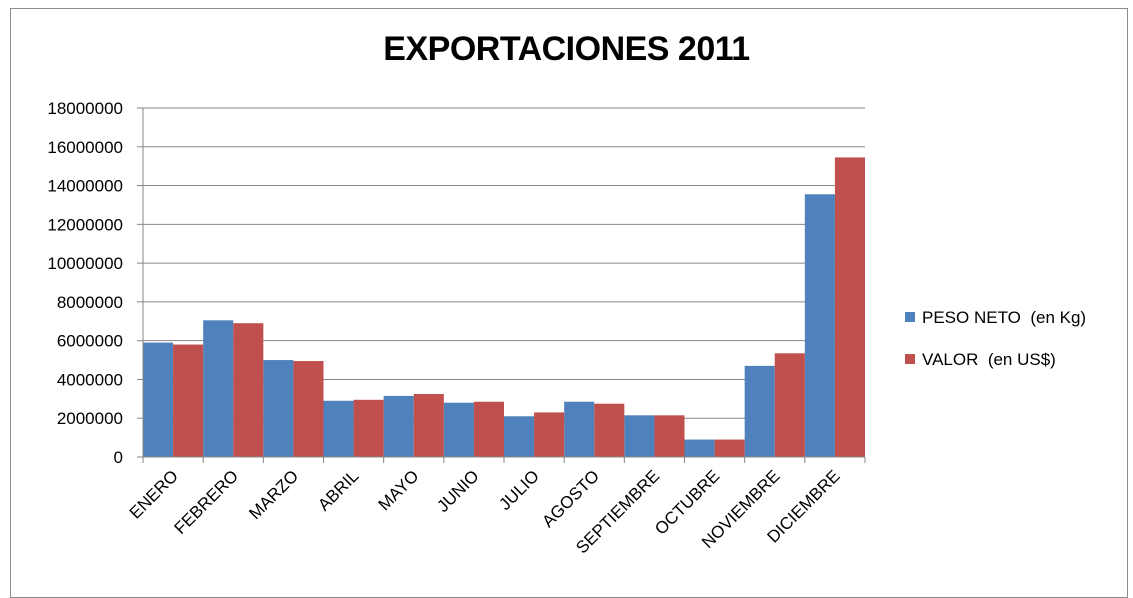 The image size is (1133, 598). Describe the element at coordinates (90, 341) in the screenshot. I see `y-tick-label: 6000000` at that location.